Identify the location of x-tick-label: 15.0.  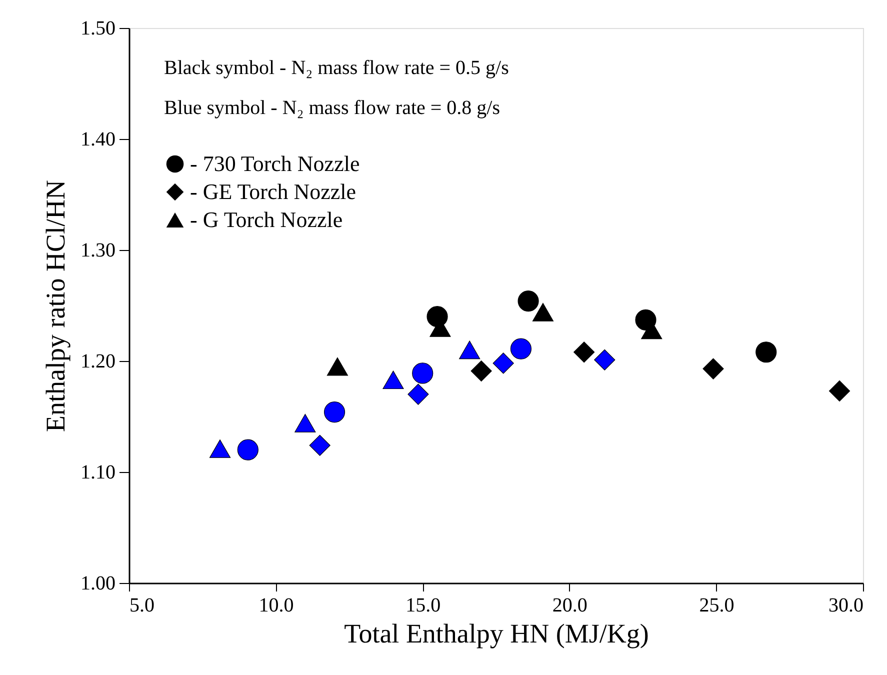
(423, 605).